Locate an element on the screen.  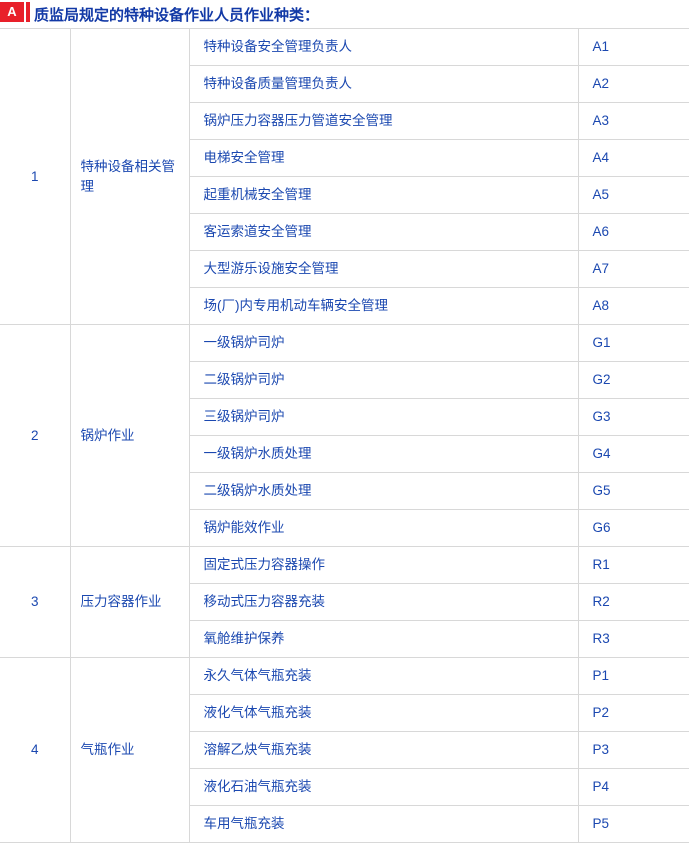
table-row: 二级锅炉司炉 G2 is located at coordinates (344, 380).